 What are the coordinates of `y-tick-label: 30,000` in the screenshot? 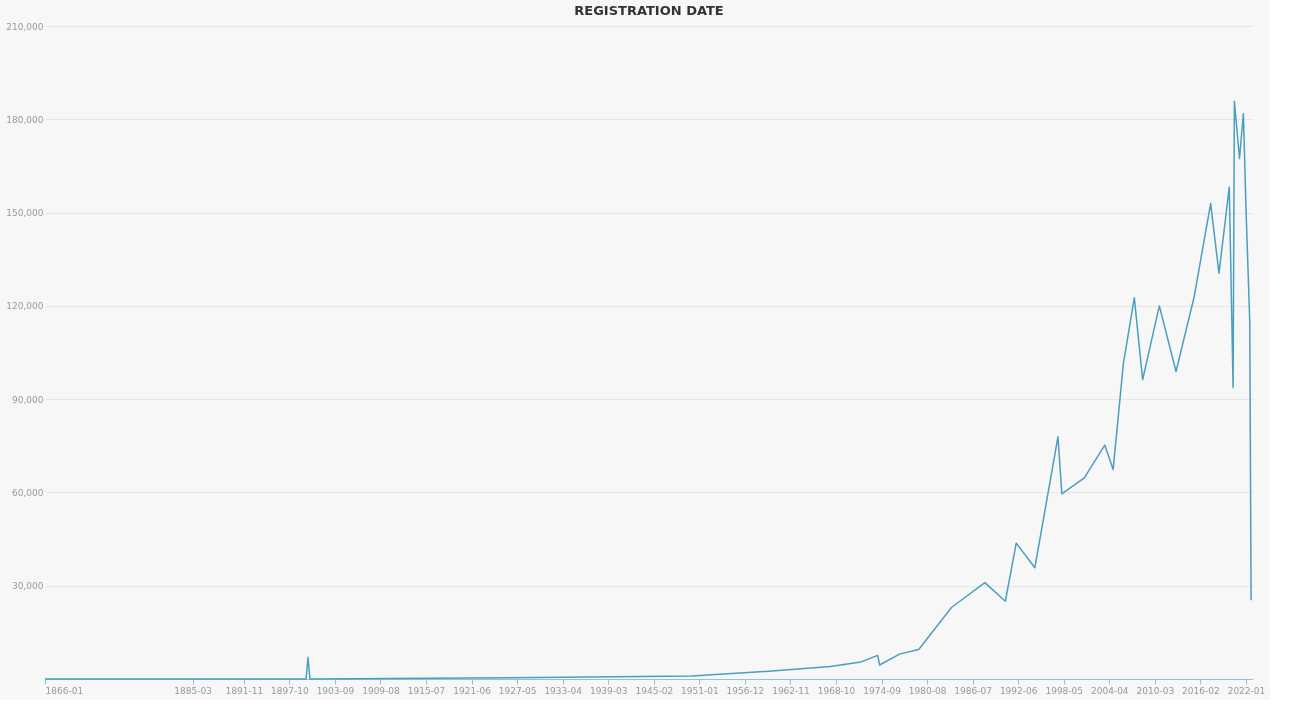 It's located at (28, 586).